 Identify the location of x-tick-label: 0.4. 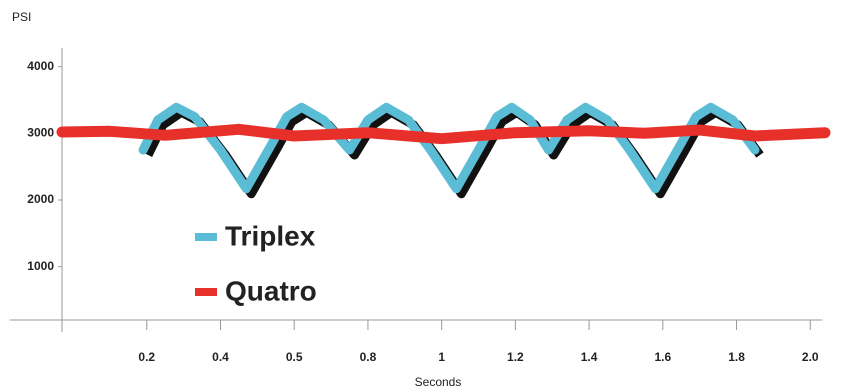
(220, 357).